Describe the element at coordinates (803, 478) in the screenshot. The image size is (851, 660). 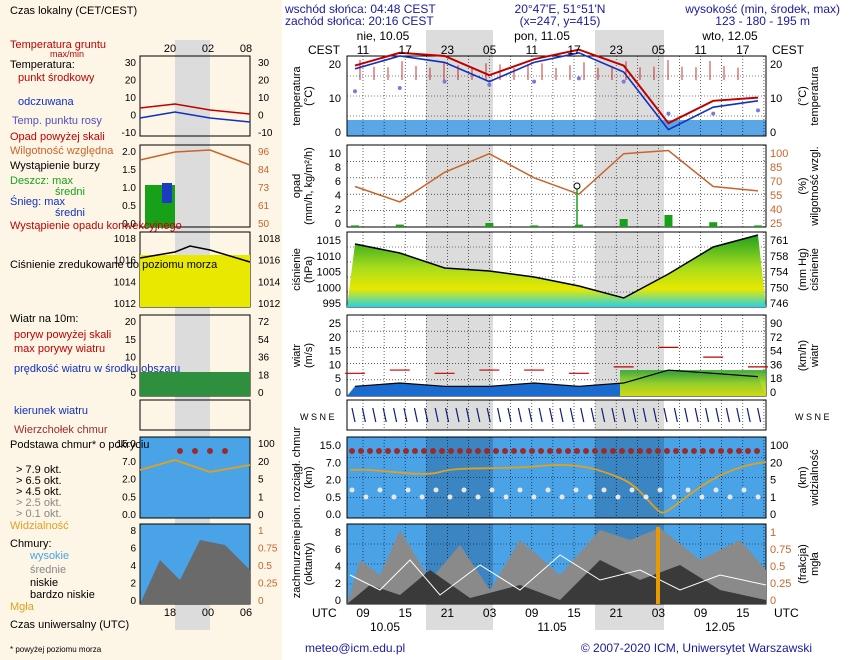
I see `axis-label-right: (km)` at that location.